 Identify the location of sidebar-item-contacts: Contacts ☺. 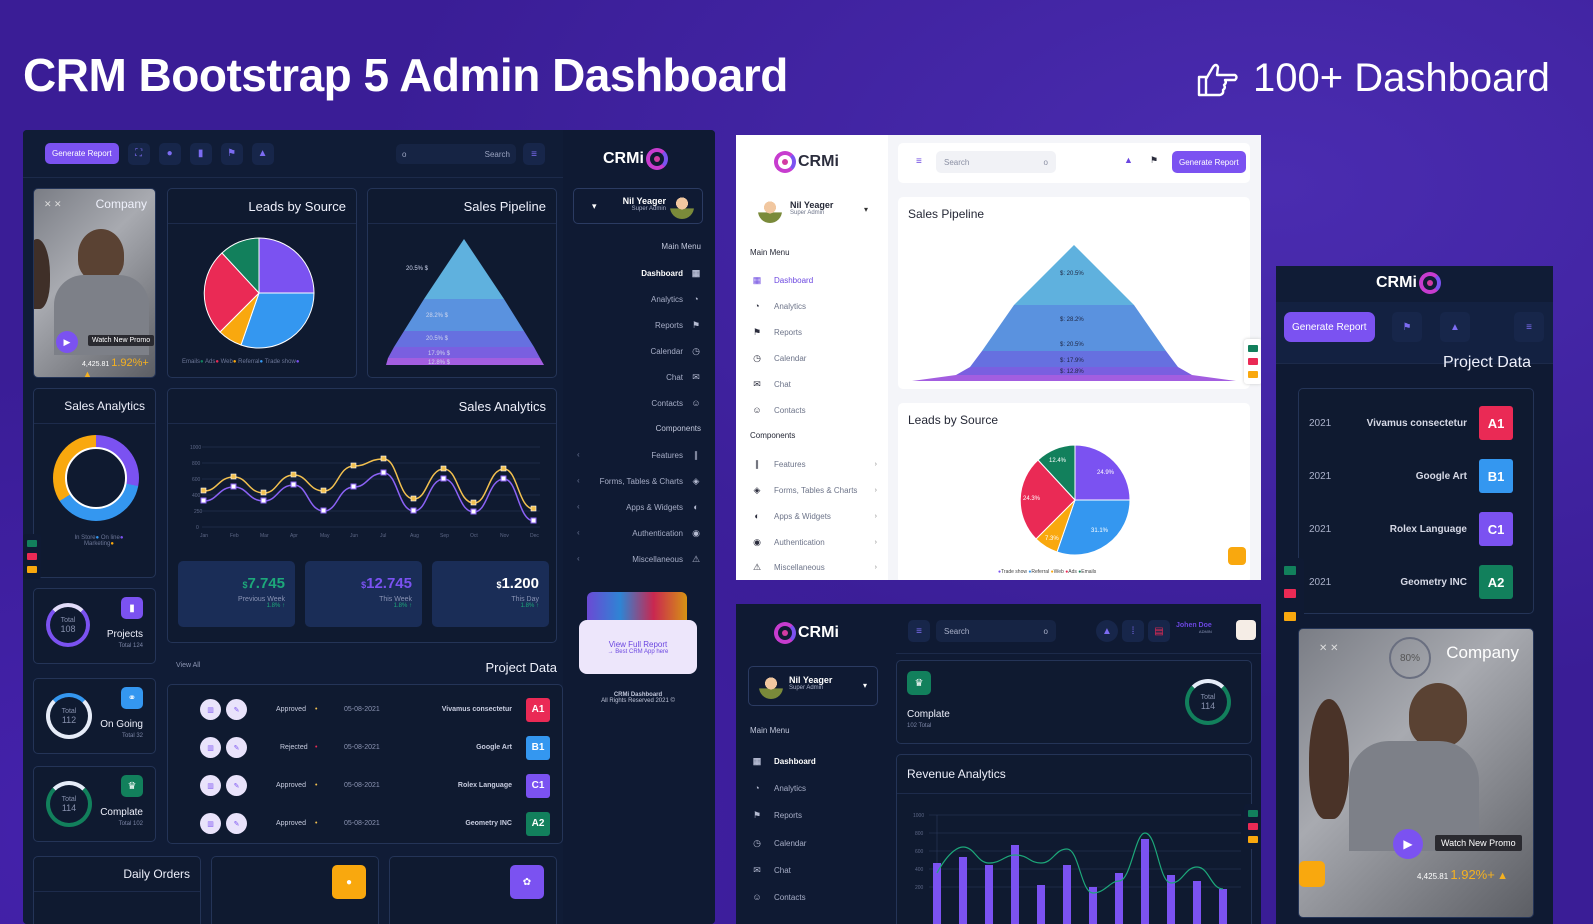
(676, 403).